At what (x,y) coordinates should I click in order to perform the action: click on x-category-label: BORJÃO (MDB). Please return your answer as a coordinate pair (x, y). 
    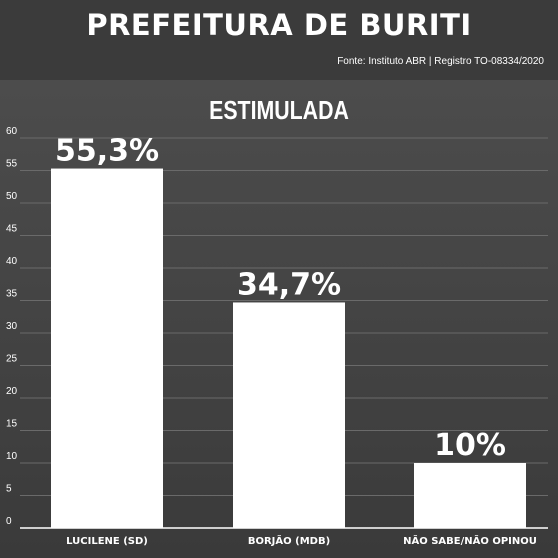
    Looking at the image, I should click on (289, 540).